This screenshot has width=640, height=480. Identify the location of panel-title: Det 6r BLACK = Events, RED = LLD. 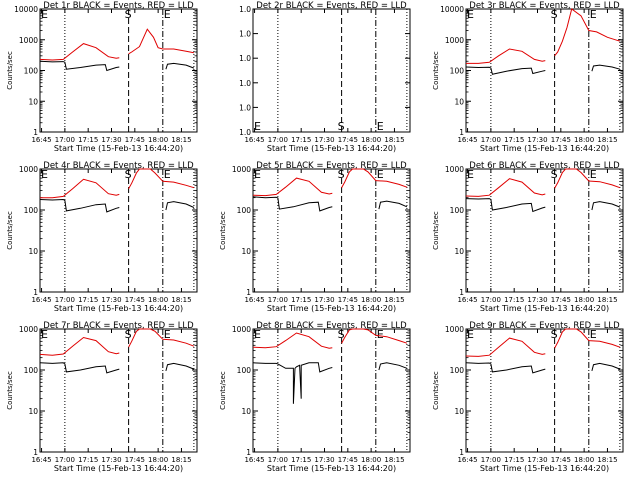
(544, 166).